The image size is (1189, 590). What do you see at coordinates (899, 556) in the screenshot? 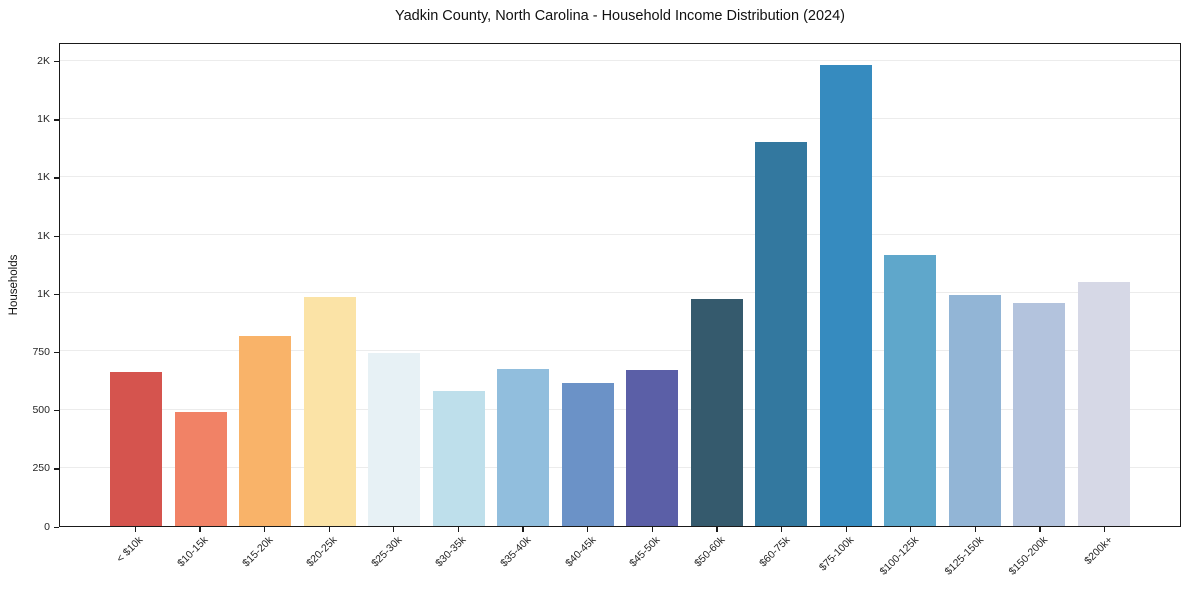
I see `x-tick-label: $100-125k` at bounding box center [899, 556].